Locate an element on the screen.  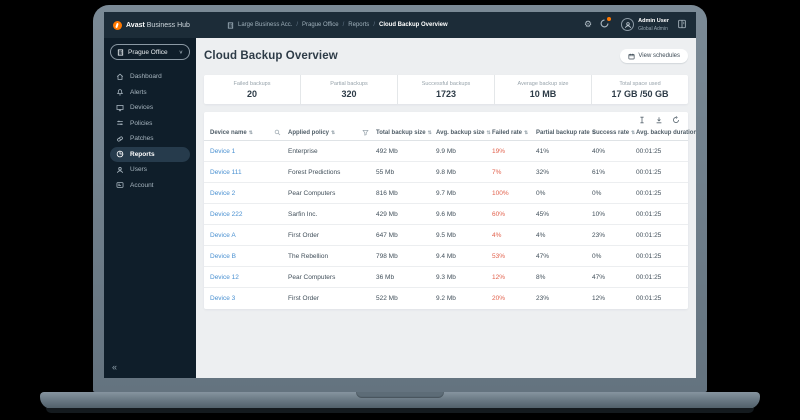
search-icon is located at coordinates (281, 132).